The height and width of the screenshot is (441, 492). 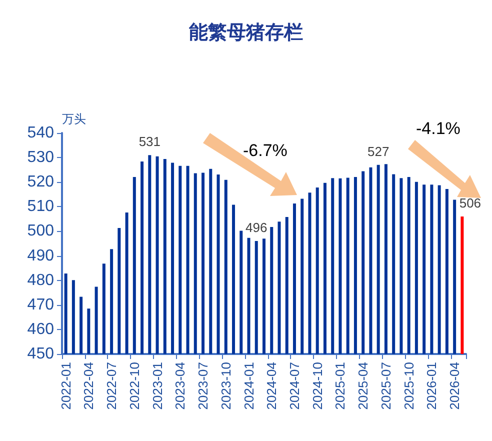 What do you see at coordinates (40, 231) in the screenshot?
I see `y-tick-label: 500` at bounding box center [40, 231].